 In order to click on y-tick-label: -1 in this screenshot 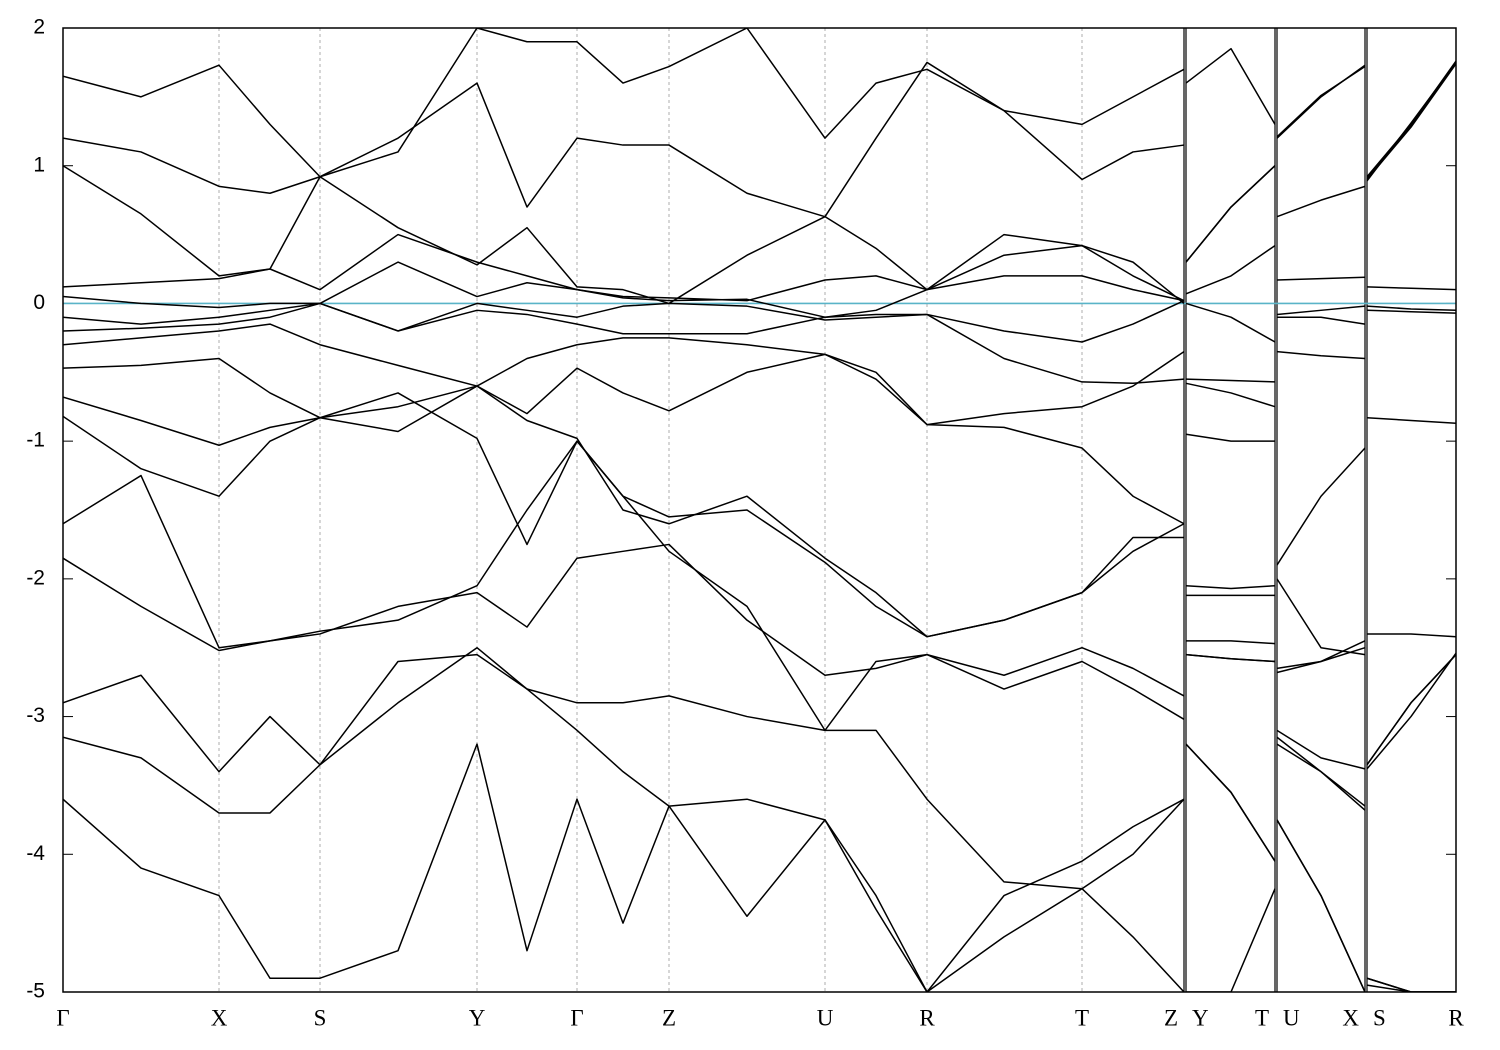, I will do `click(35, 440)`.